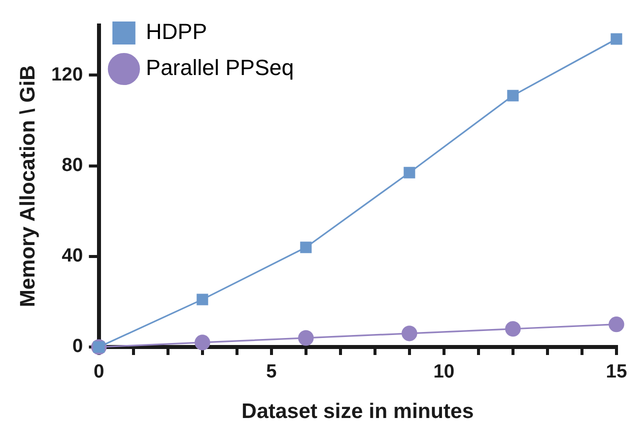 Image resolution: width=641 pixels, height=437 pixels. Describe the element at coordinates (177, 31) in the screenshot. I see `legend-label: HDPP` at that location.